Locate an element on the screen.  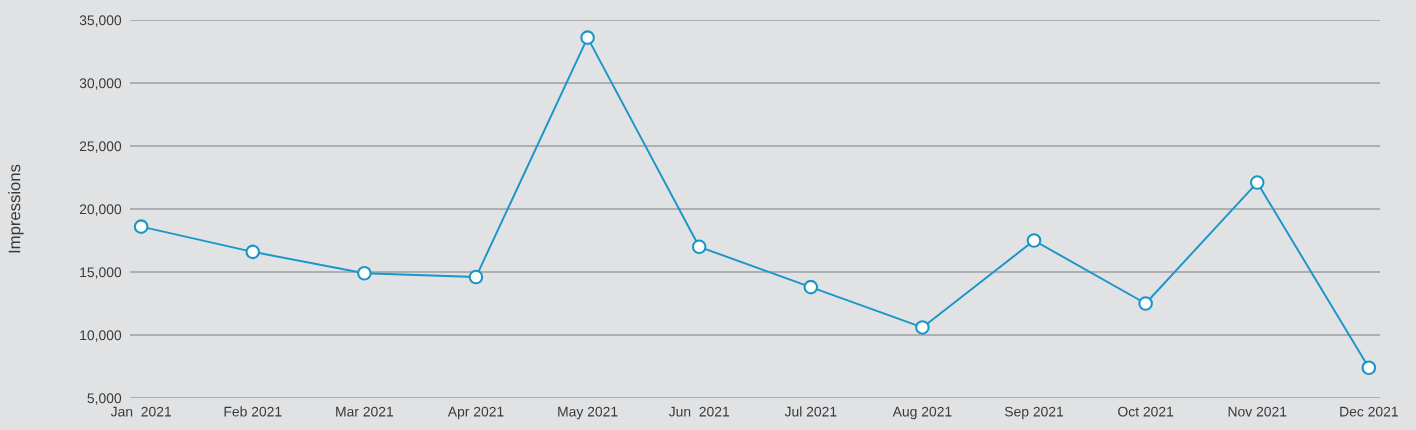
y-axis-title: Impressions is located at coordinates (16, 208).